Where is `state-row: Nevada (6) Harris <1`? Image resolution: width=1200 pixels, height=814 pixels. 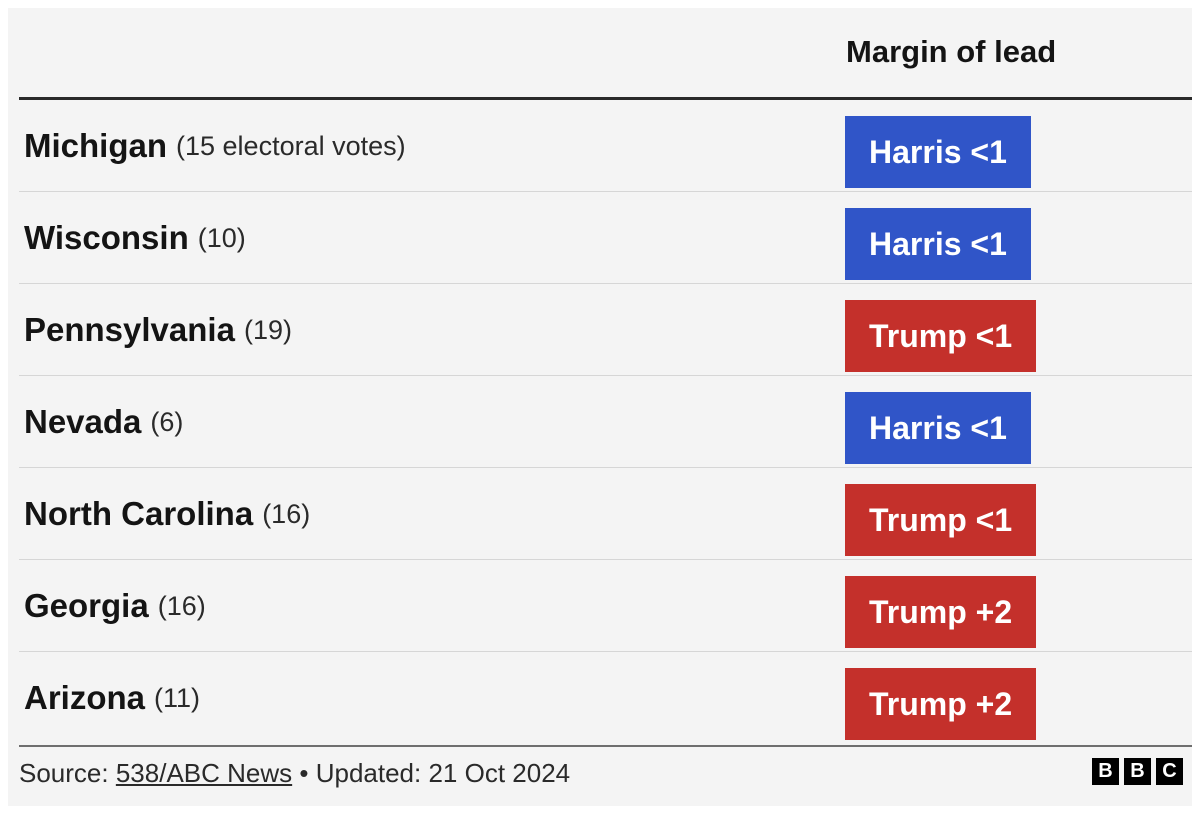 state-row: Nevada (6) Harris <1 is located at coordinates (605, 422).